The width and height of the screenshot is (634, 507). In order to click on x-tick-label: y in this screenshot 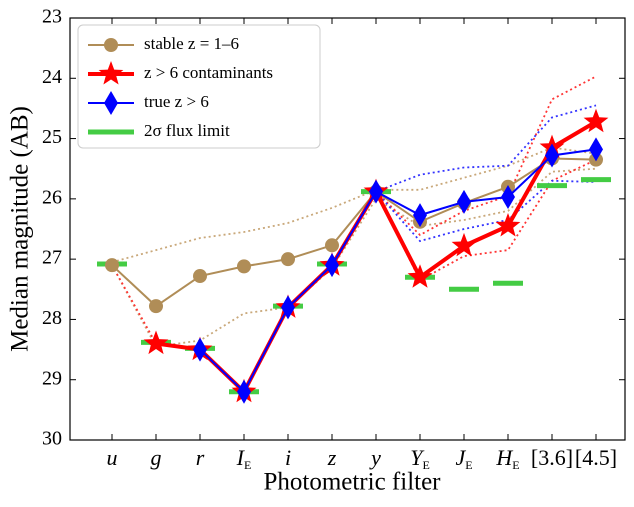, I will do `click(375, 457)`.